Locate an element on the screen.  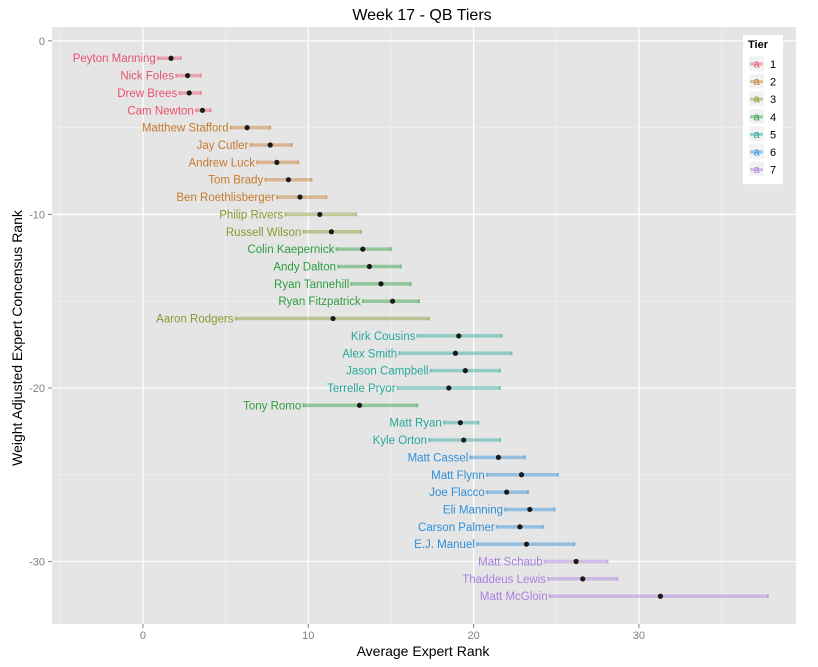
qb-name-label: Ryan Fitzpatrick is located at coordinates (319, 302).